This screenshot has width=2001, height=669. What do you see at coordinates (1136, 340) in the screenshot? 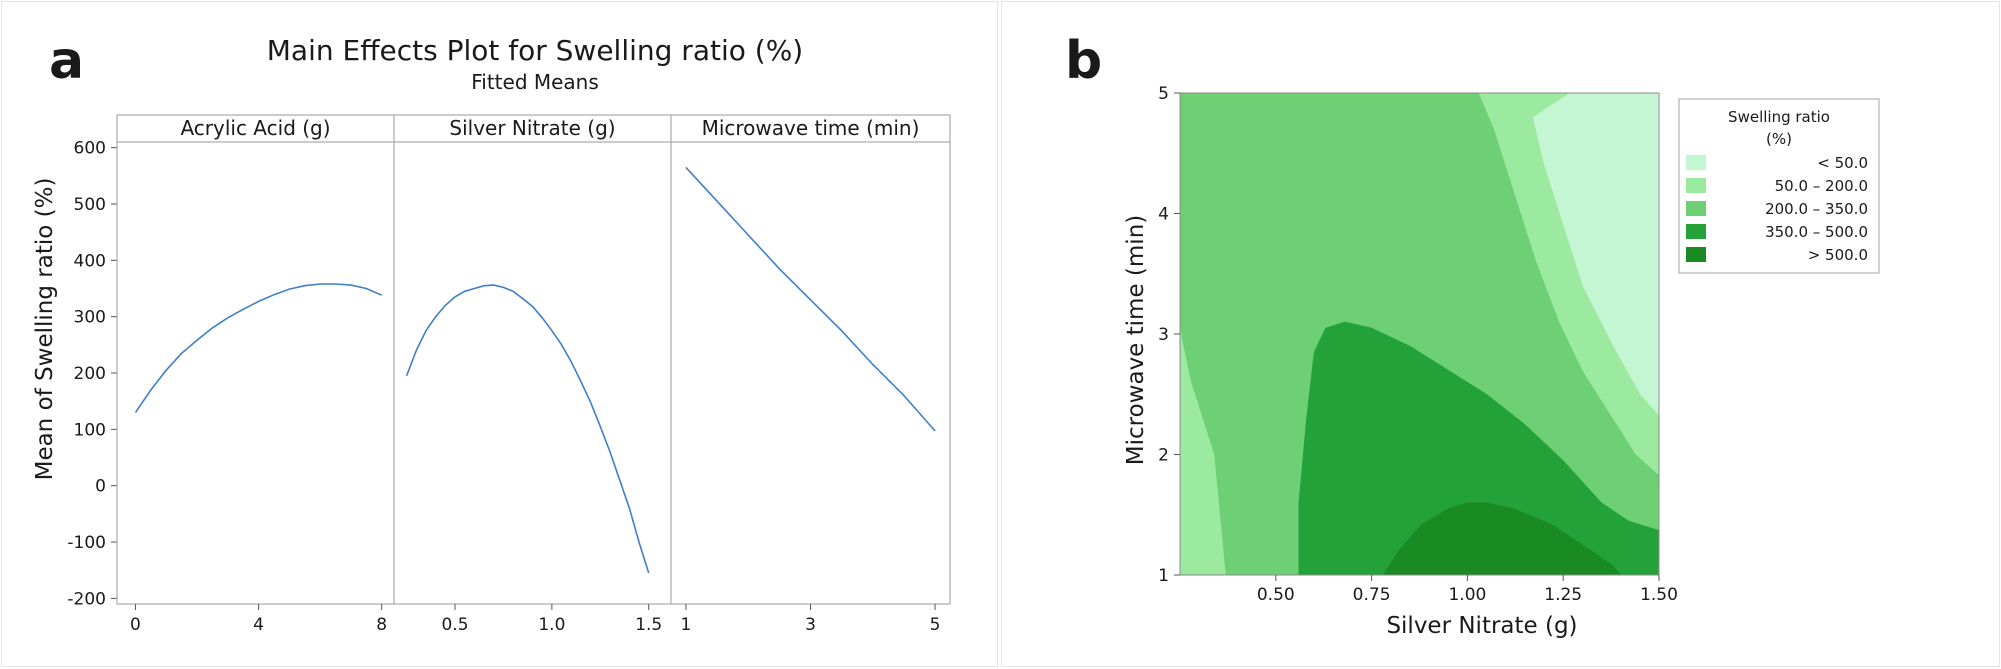
I see `y-axis-label: Microwave time (min)` at bounding box center [1136, 340].